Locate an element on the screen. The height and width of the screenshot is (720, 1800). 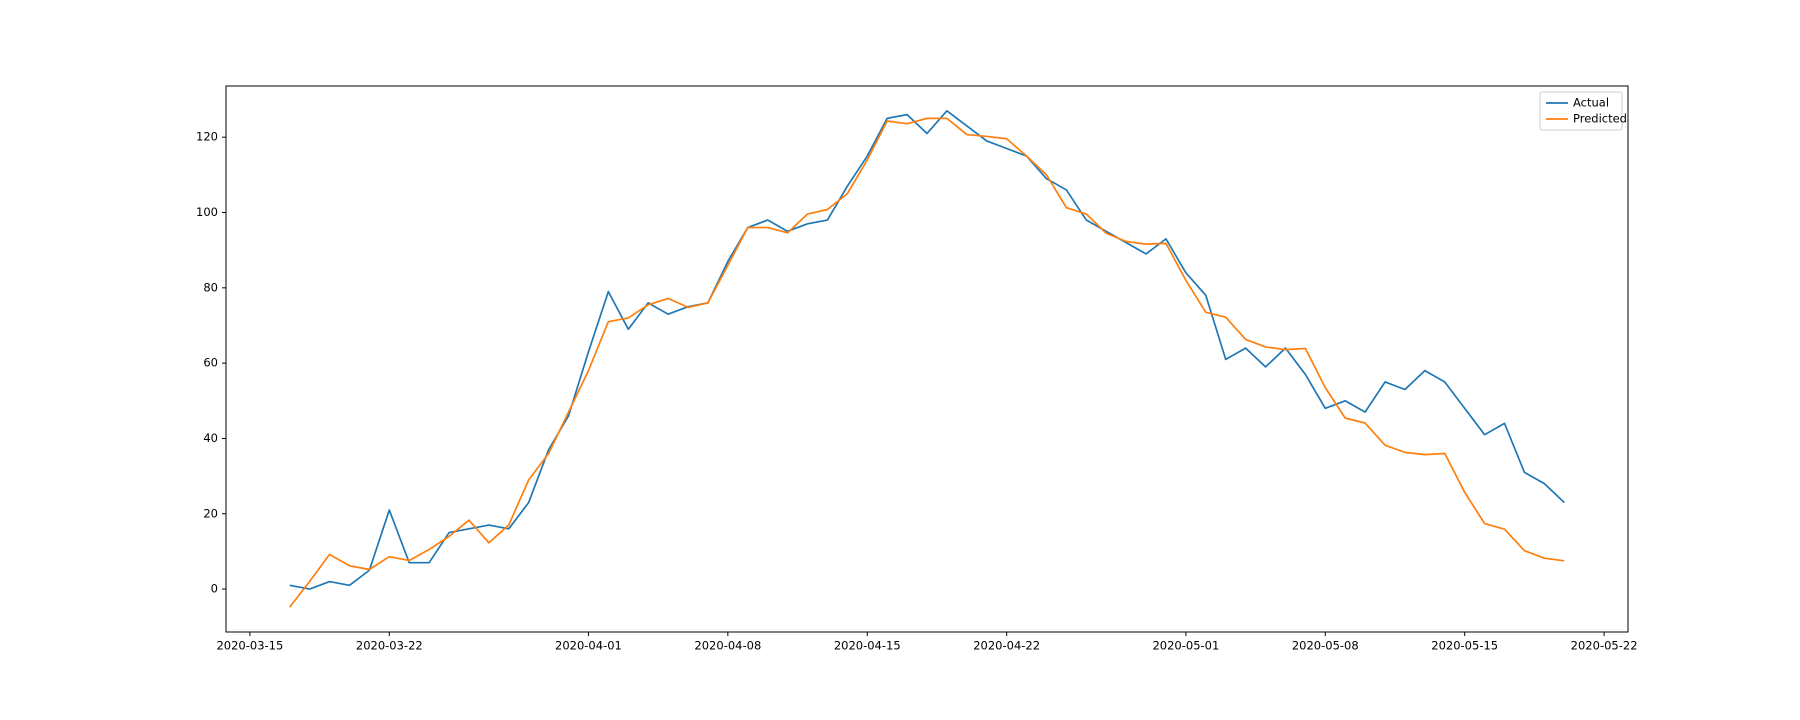
y-tick-label: 40 is located at coordinates (210, 438).